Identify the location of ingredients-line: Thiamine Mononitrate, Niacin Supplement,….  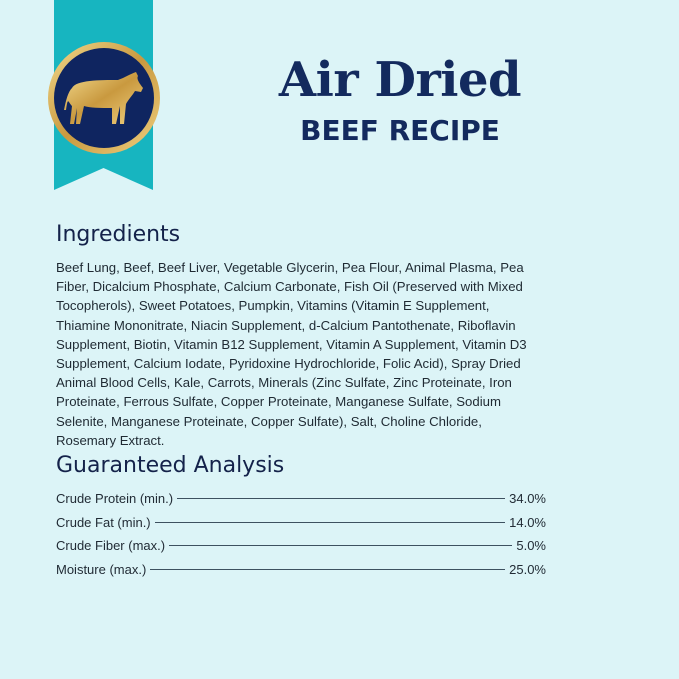
(286, 325).